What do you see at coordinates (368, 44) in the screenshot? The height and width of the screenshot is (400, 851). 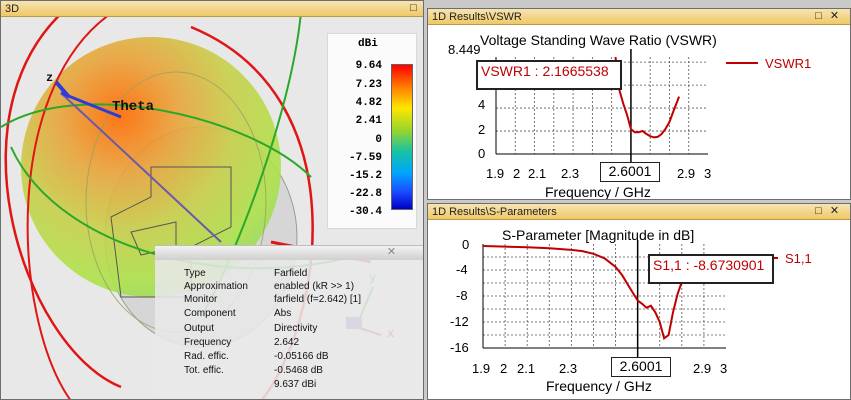 I see `scale-unit: dBi` at bounding box center [368, 44].